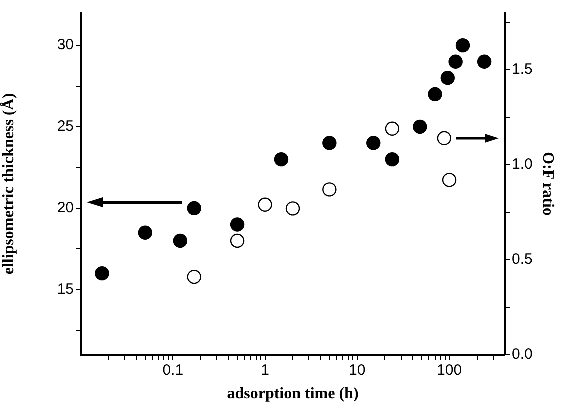  I want to click on x-axis-title: adsorption time (h), so click(293, 394).